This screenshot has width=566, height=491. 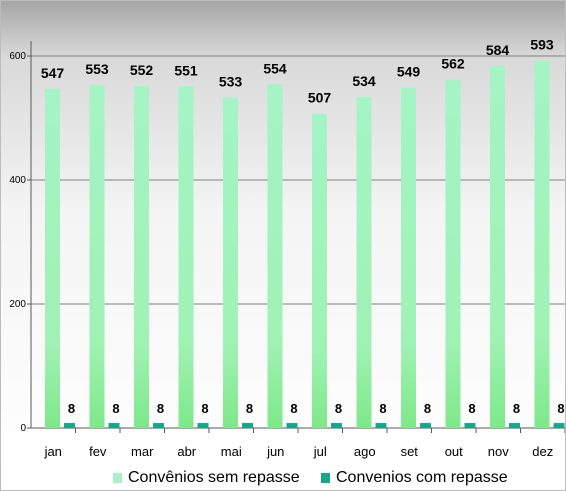 I want to click on data-label-sem-repasse-dez: 593, so click(x=542, y=44).